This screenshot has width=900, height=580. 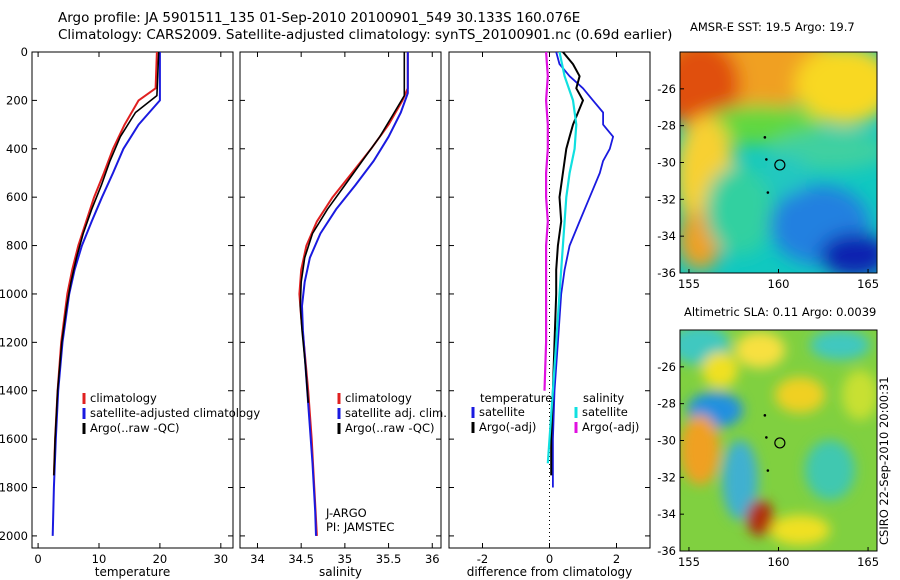 What do you see at coordinates (666, 126) in the screenshot?
I see `map-1-ytick-label: -28` at bounding box center [666, 126].